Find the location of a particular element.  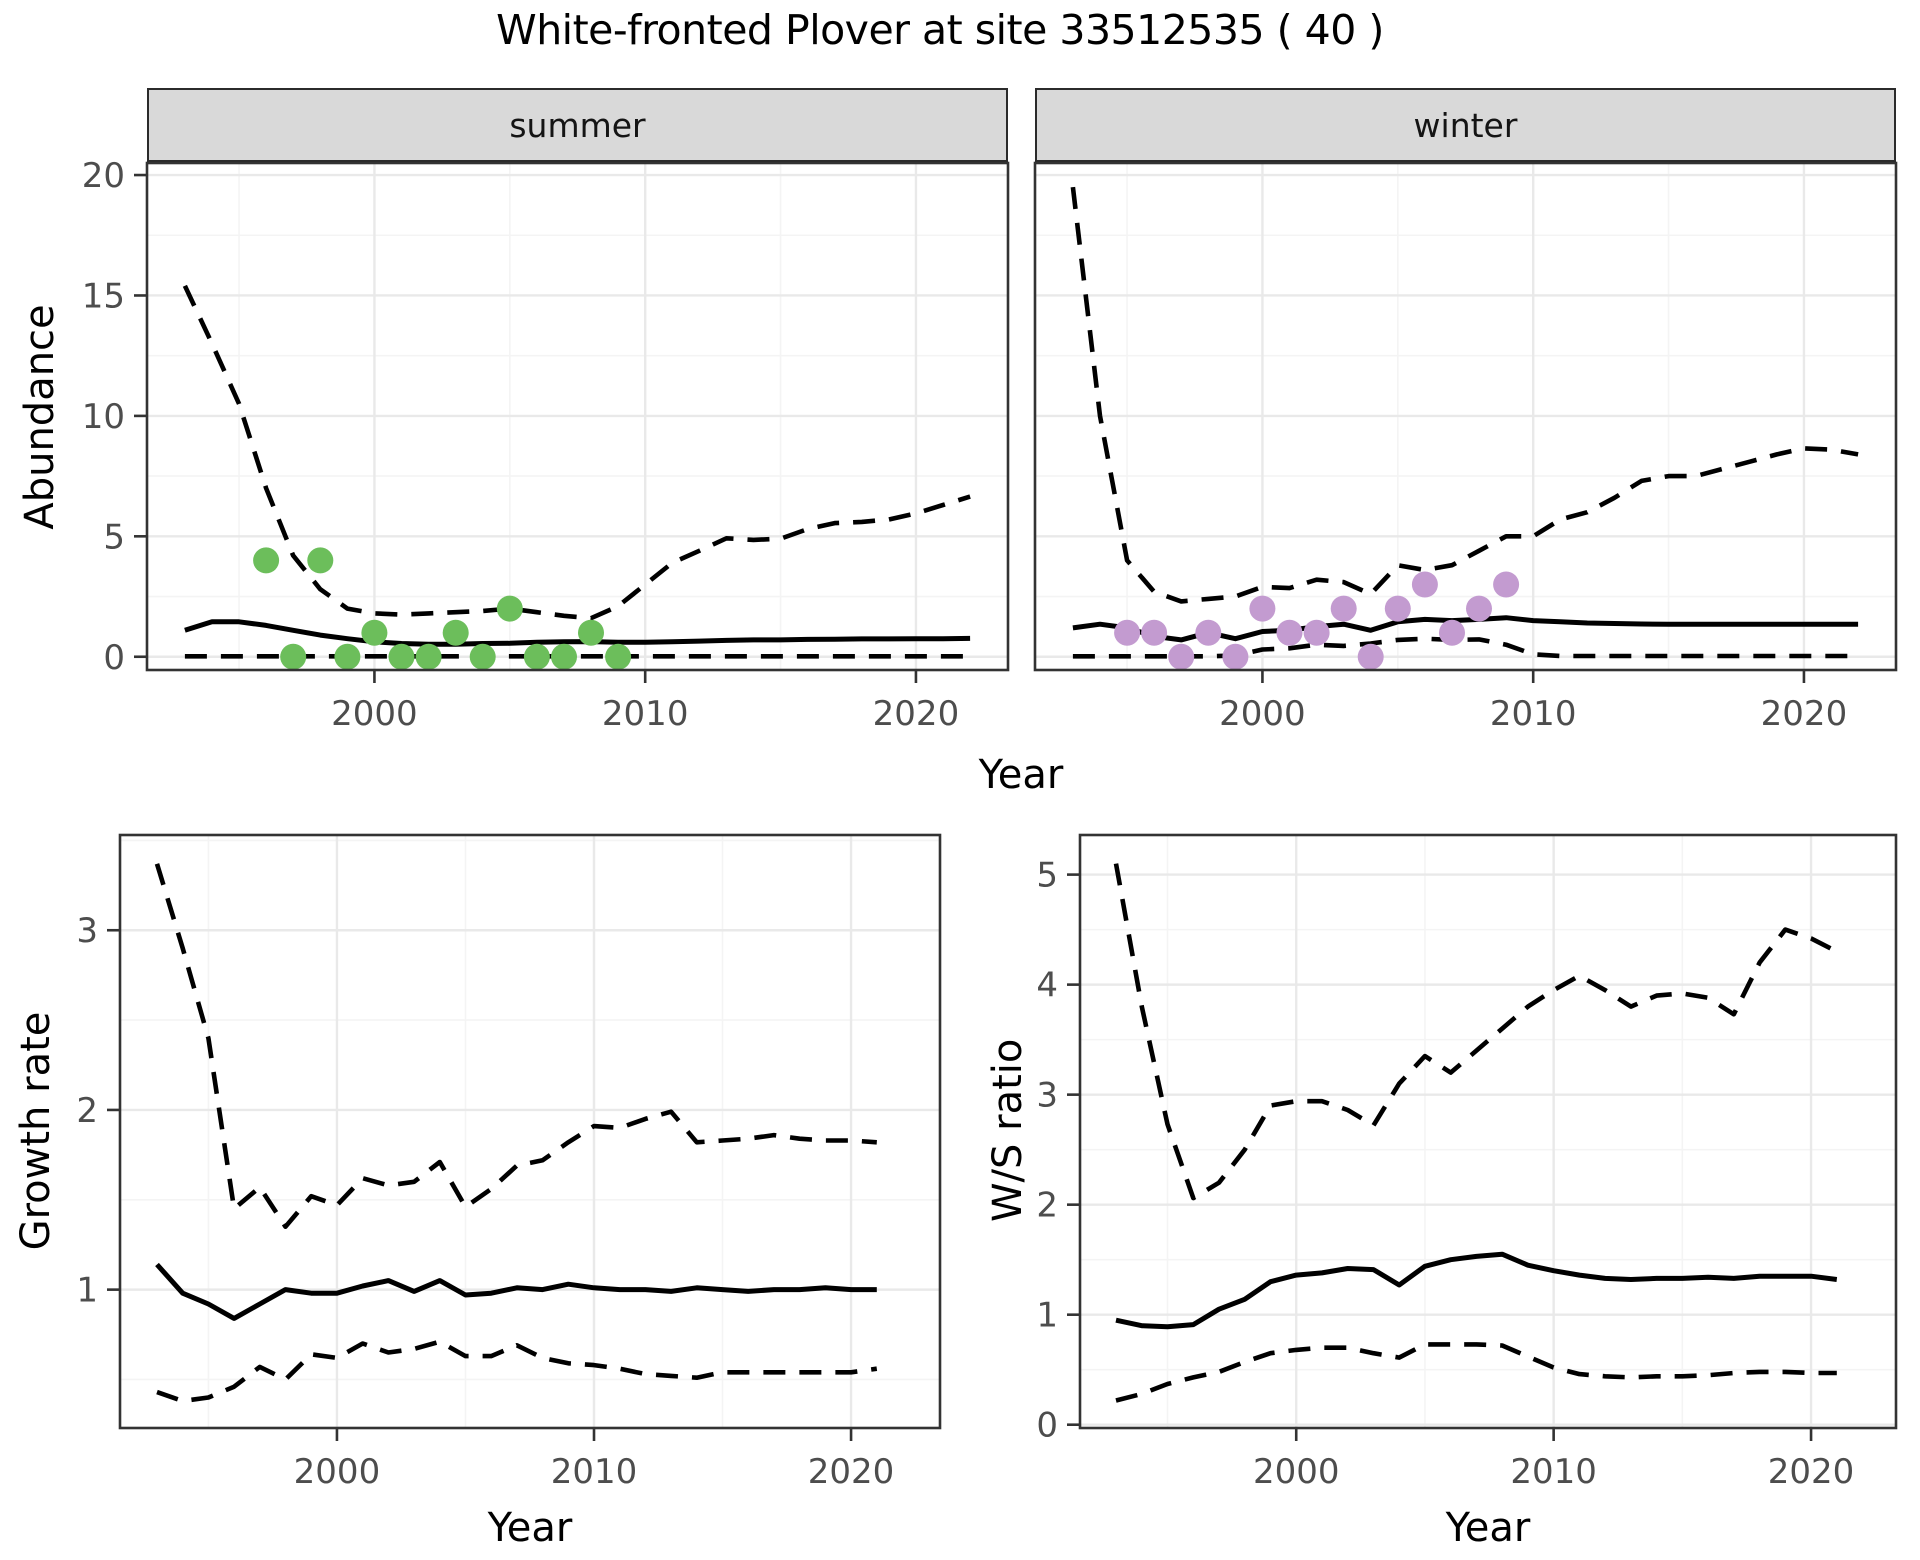

y-tick-label: 15 is located at coordinates (103, 296).